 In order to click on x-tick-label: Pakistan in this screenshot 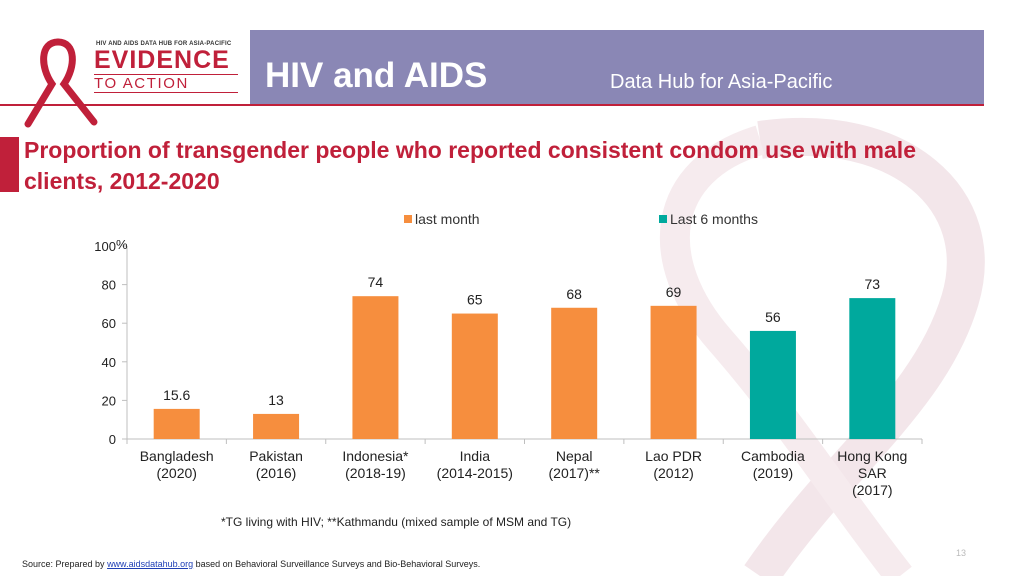, I will do `click(276, 456)`.